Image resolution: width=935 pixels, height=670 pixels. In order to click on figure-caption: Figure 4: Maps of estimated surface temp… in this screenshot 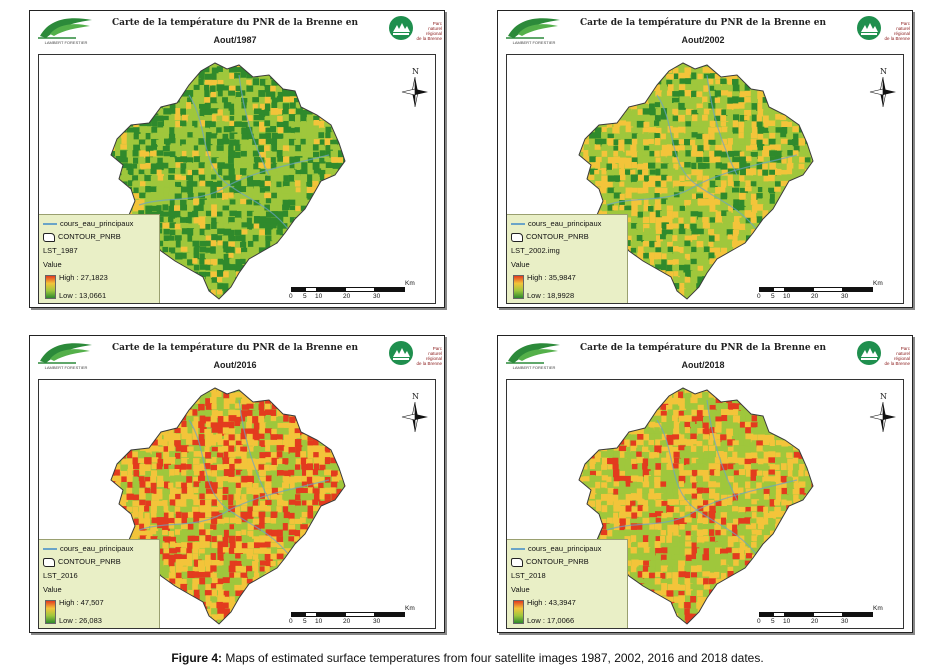, I will do `click(467, 658)`.